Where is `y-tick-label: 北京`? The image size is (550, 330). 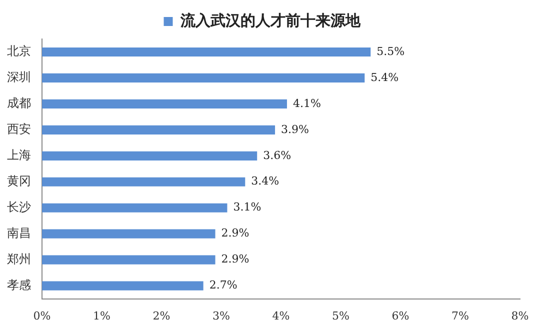
y-tick-label: 北京 is located at coordinates (19, 51).